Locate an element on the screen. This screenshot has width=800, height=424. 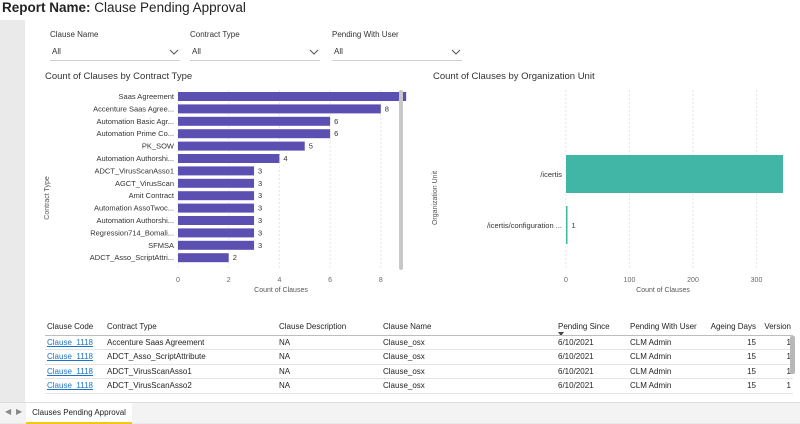
page-tab-clauses-pending-approval: Clauses Pending Approval is located at coordinates (79, 413).